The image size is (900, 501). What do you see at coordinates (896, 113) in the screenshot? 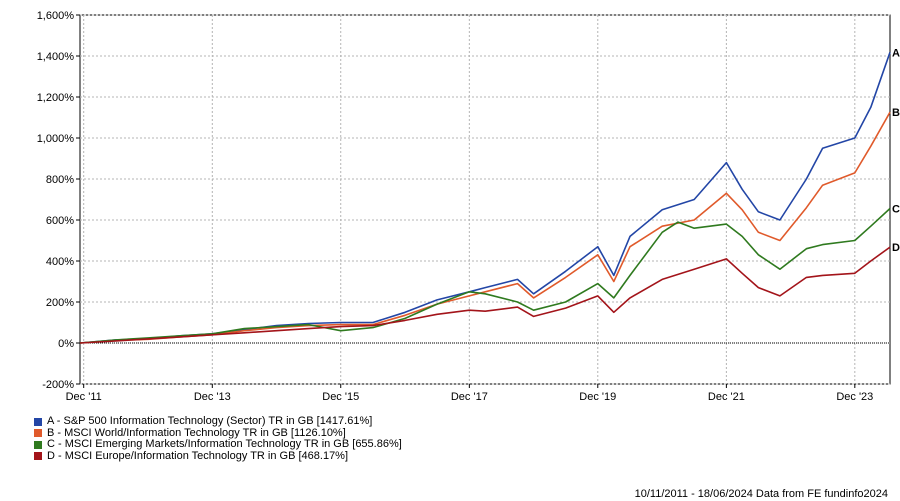
I see `series-end-label-b: B` at bounding box center [896, 113].